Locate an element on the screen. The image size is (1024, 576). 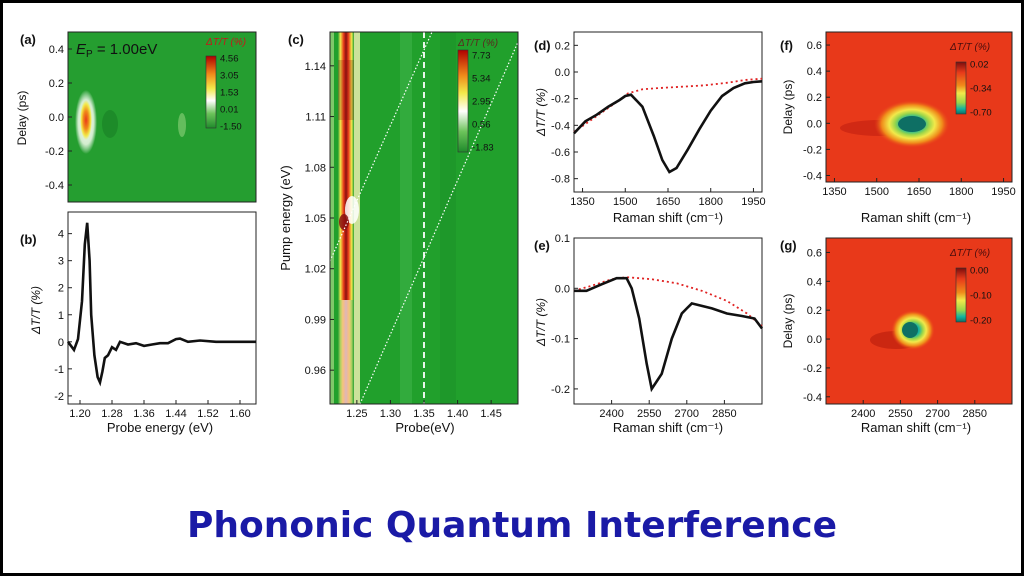
panel-c-ytick-label: 1.14 is located at coordinates (315, 67).